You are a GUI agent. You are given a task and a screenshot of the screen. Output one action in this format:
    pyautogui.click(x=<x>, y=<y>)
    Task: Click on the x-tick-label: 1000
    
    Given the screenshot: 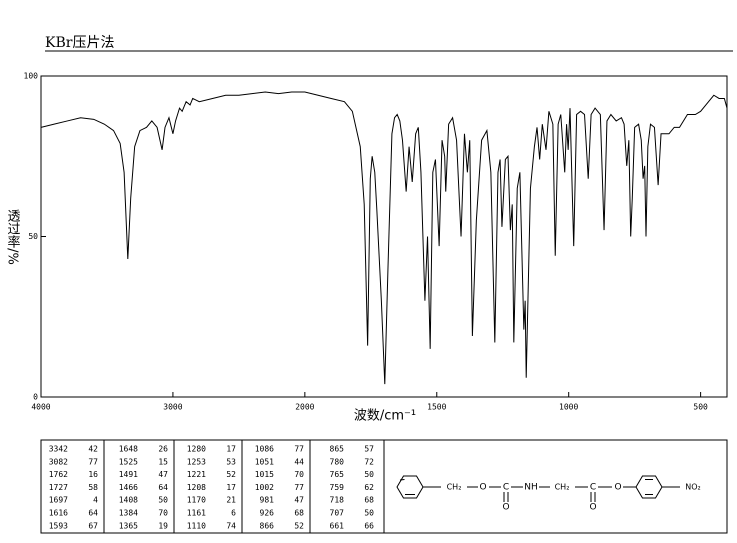 What is the action you would take?
    pyautogui.click(x=568, y=407)
    